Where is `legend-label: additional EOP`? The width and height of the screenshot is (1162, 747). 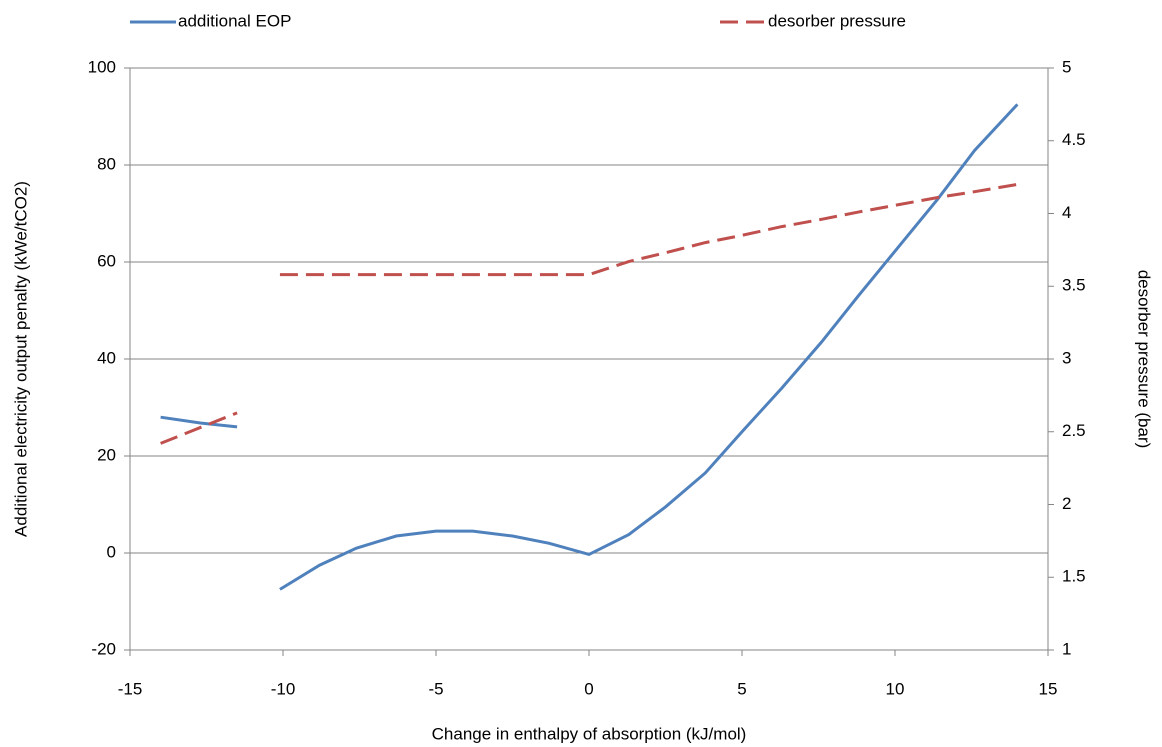
legend-label: additional EOP is located at coordinates (234, 20).